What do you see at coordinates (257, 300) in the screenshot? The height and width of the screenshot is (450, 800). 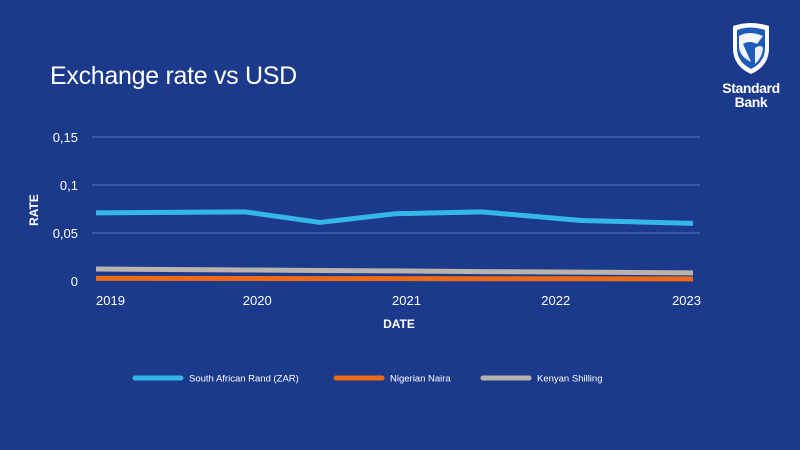 I see `x-tick-label: 2020` at bounding box center [257, 300].